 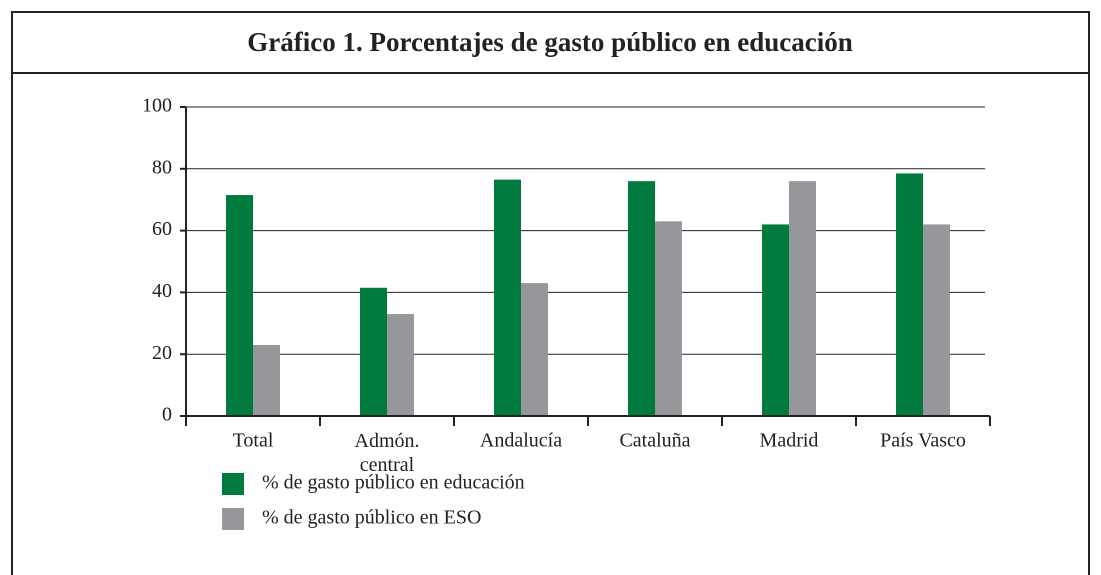 What do you see at coordinates (371, 518) in the screenshot?
I see `legend-label: % de gasto público en ESO` at bounding box center [371, 518].